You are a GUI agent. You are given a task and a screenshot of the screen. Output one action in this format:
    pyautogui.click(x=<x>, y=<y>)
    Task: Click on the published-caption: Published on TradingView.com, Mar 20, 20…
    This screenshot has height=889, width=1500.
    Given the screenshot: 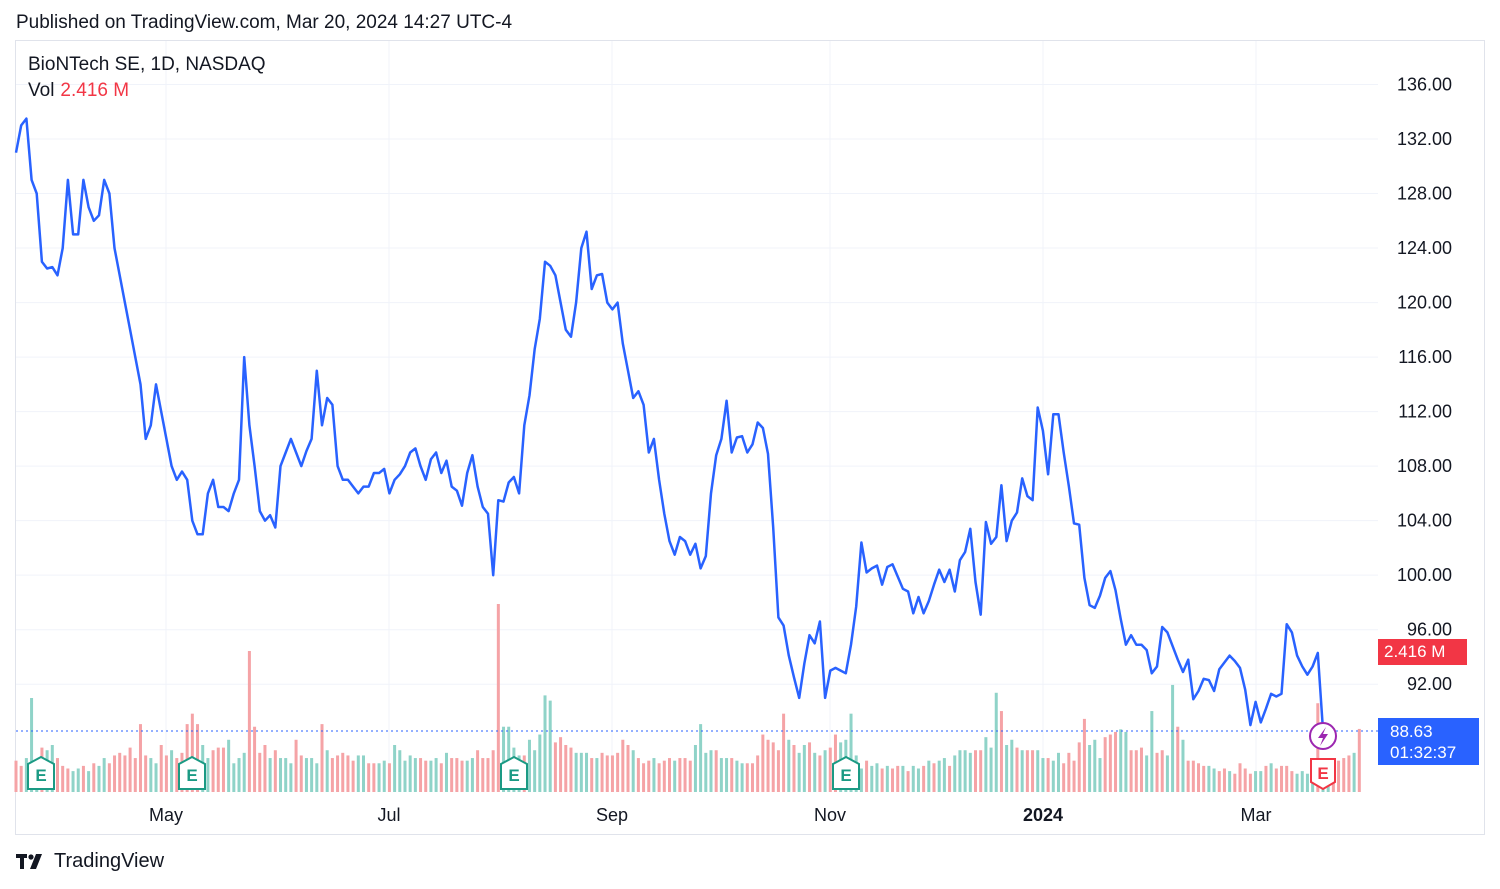 What is the action you would take?
    pyautogui.click(x=264, y=22)
    